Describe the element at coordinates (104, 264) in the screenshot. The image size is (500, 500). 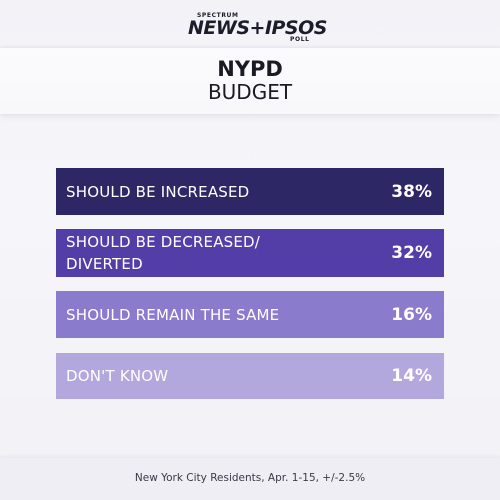
I see `bar-label-line: DIVERTED` at that location.